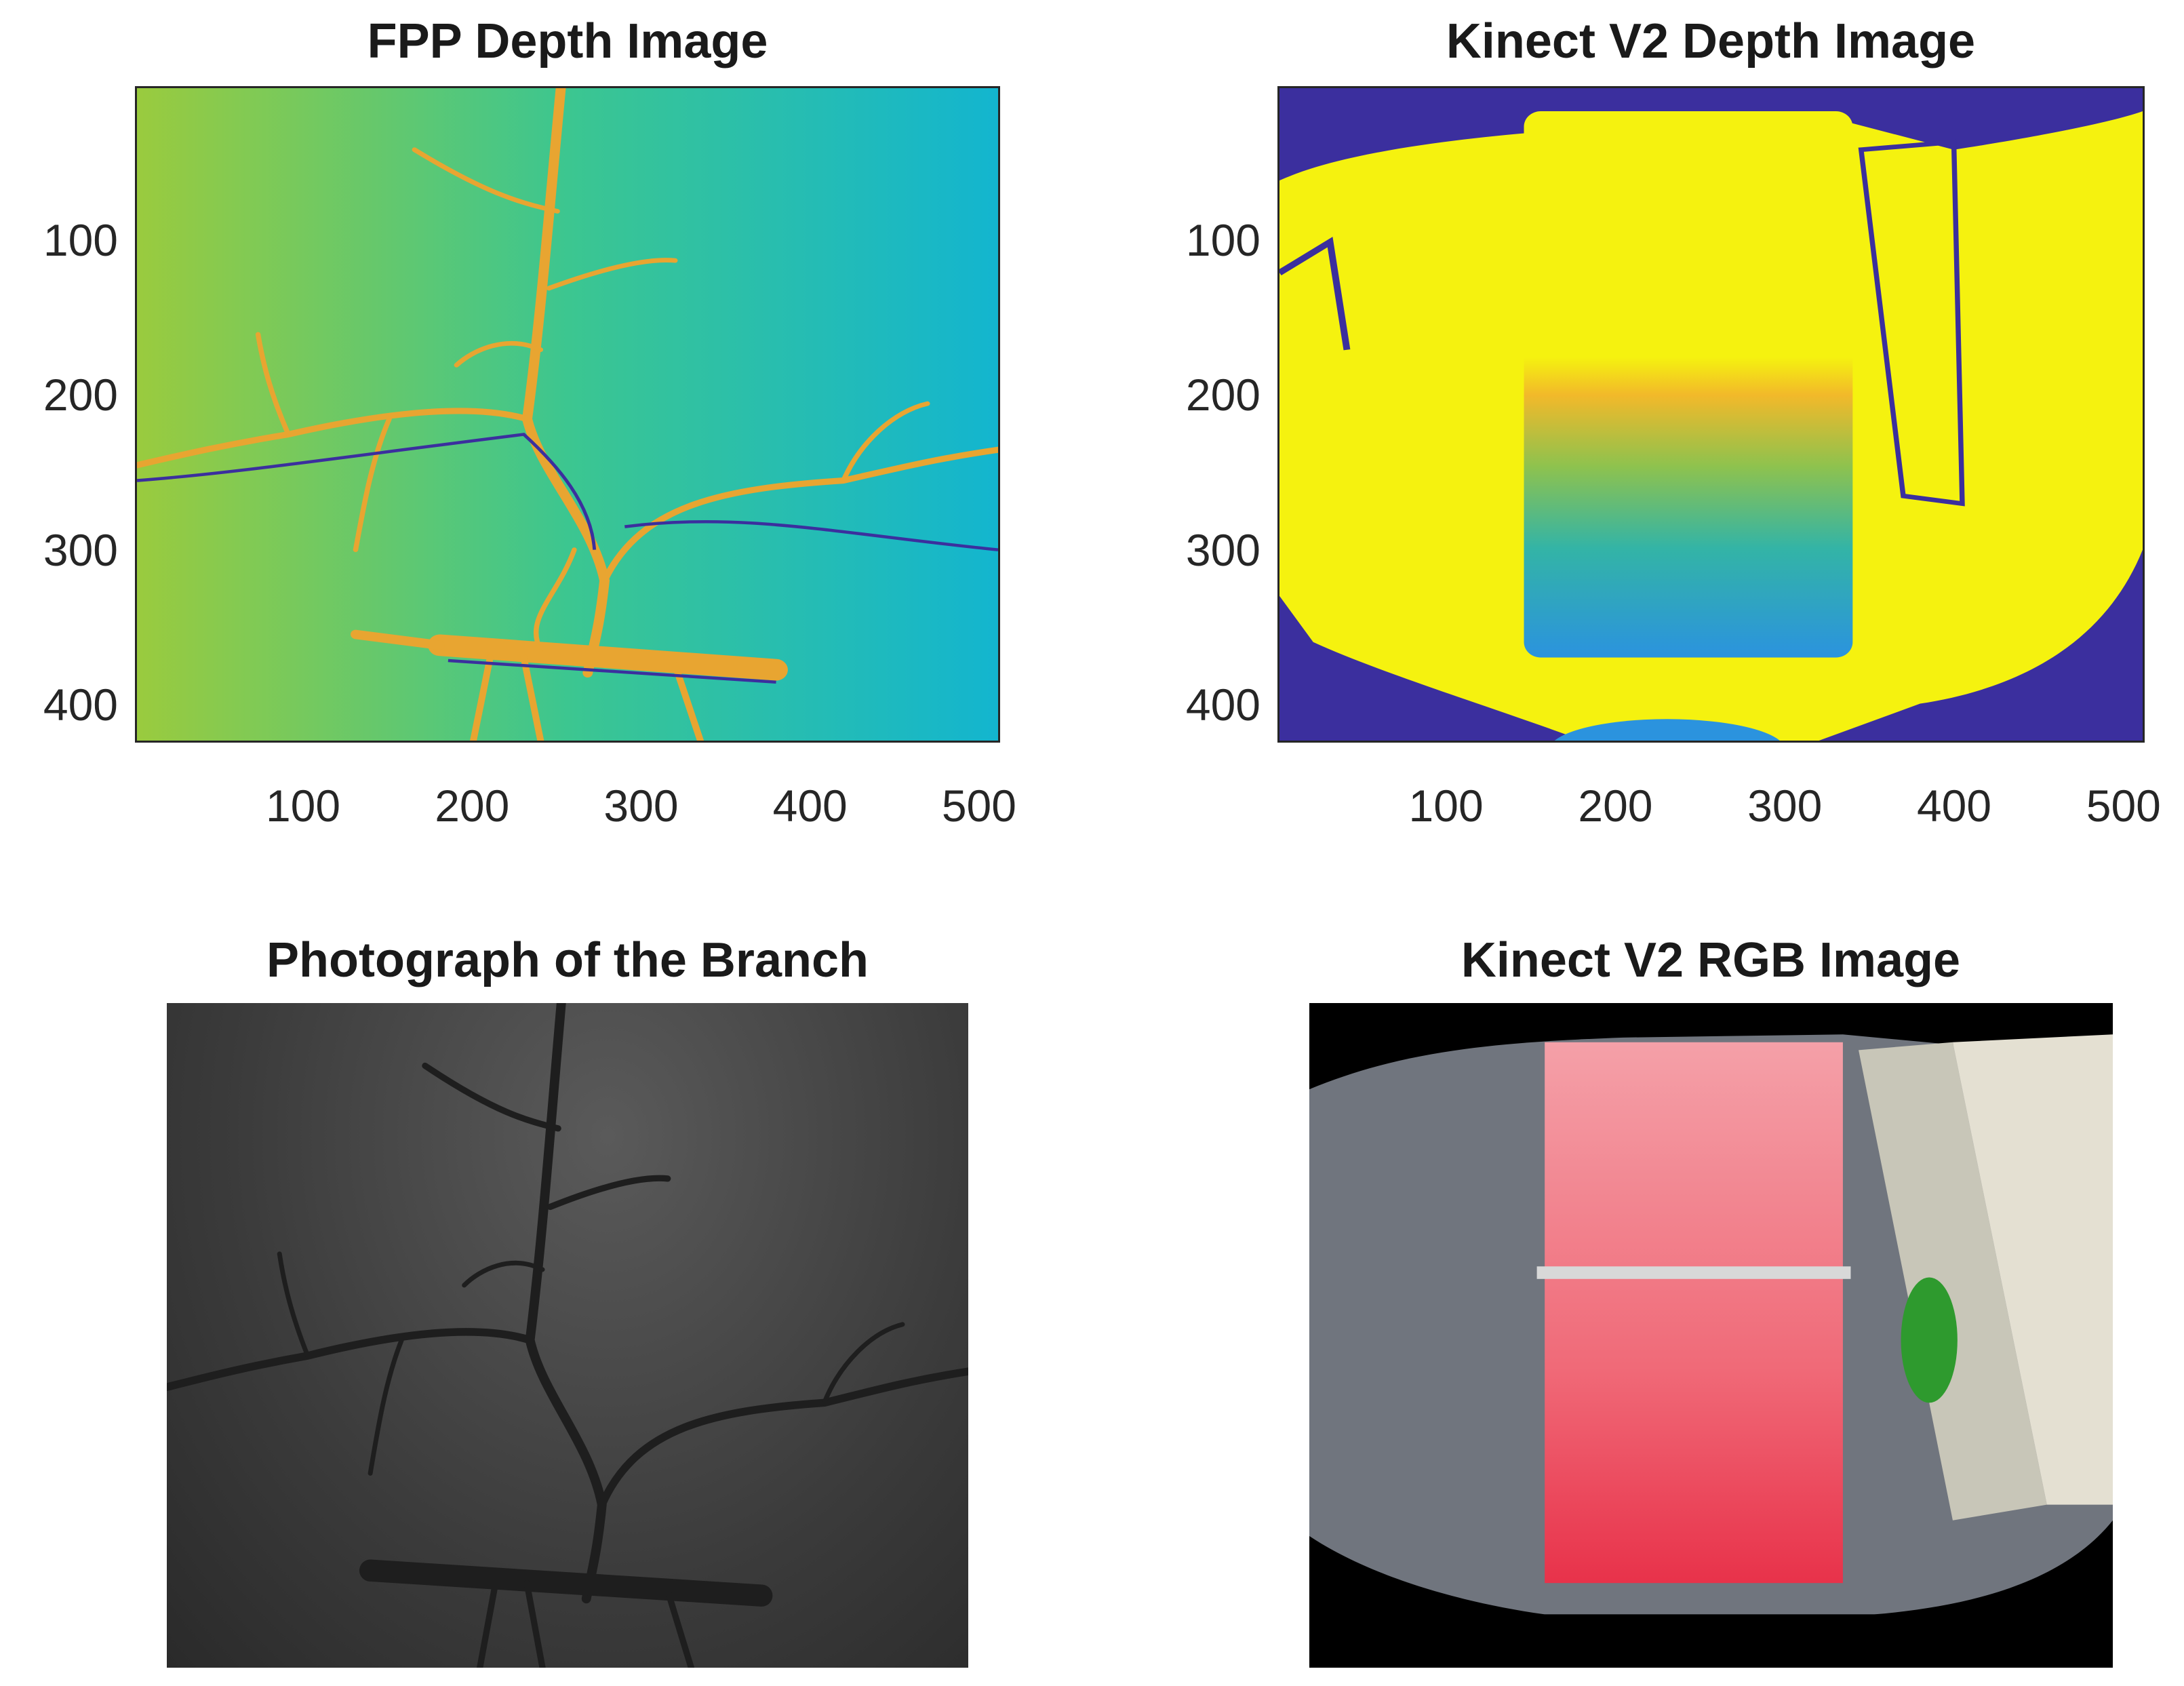  Describe the element at coordinates (1711, 426) in the screenshot. I see `kinect-depth-image` at that location.